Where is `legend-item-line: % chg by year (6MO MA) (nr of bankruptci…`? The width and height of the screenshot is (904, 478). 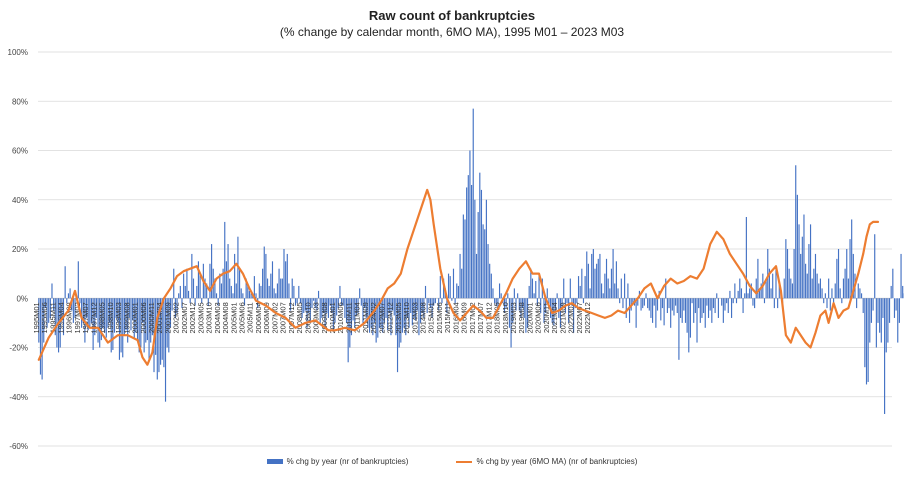 legend-item-line: % chg by year (6MO MA) (nr of bankruptci… is located at coordinates (546, 461).